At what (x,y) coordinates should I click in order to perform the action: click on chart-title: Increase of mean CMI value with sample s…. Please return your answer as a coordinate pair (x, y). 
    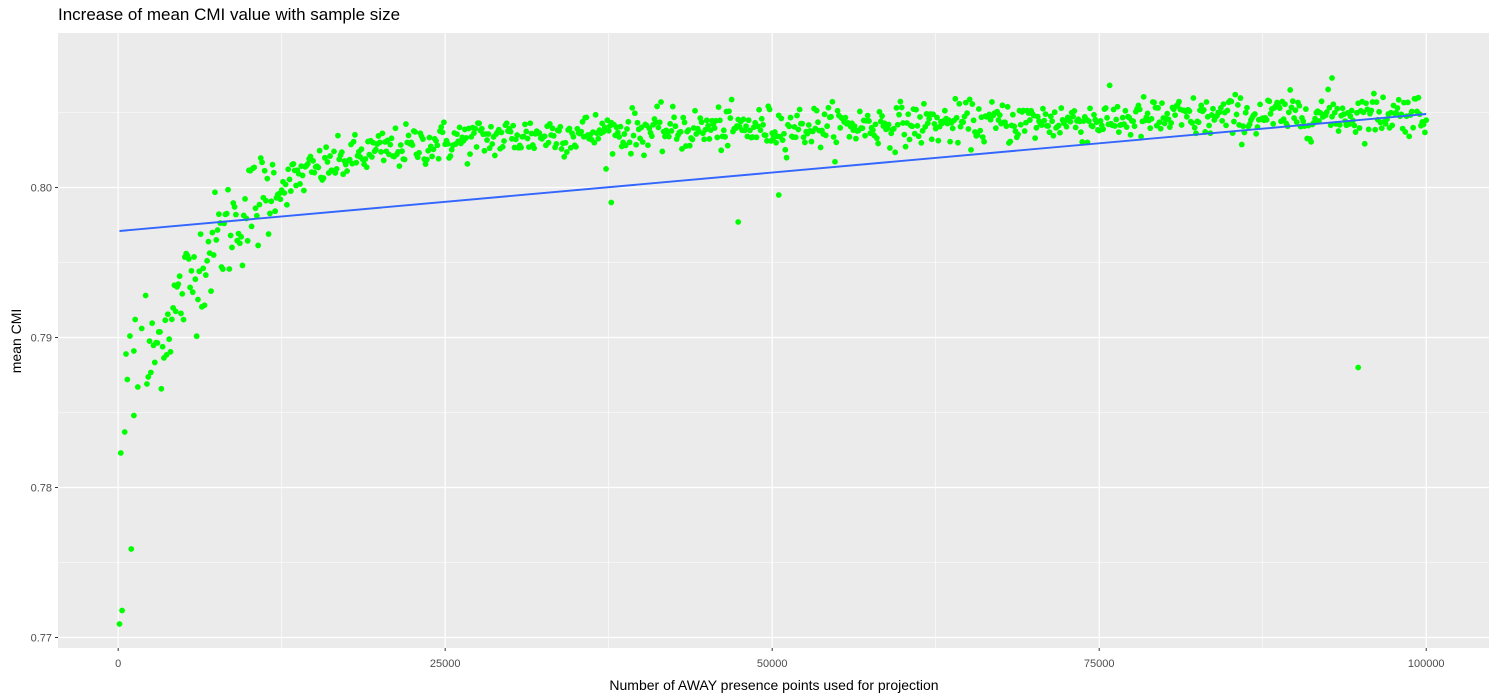
    Looking at the image, I should click on (229, 14).